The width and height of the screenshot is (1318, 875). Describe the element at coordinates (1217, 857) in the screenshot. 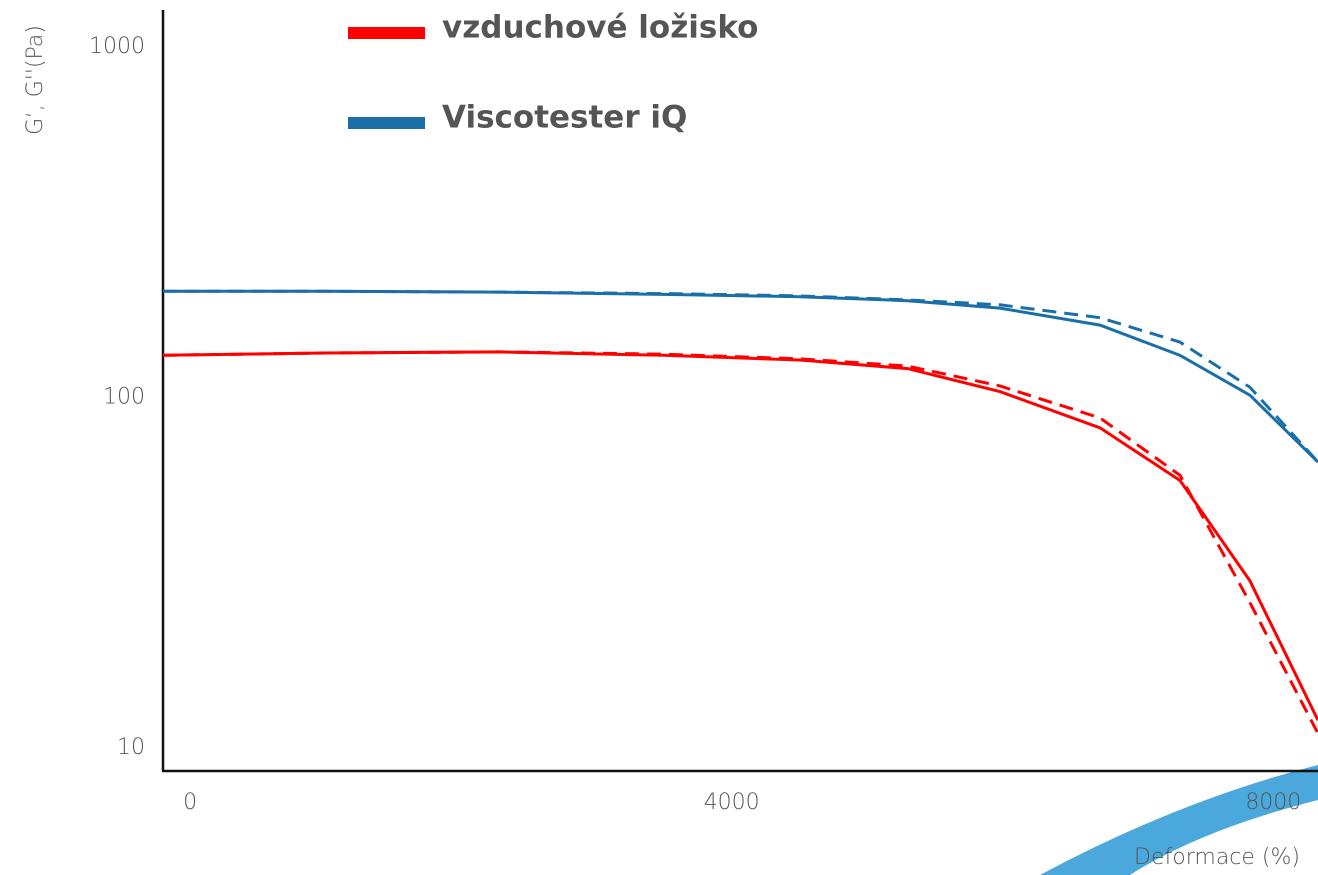

I see `x-axis-label: Deformace (%)` at that location.